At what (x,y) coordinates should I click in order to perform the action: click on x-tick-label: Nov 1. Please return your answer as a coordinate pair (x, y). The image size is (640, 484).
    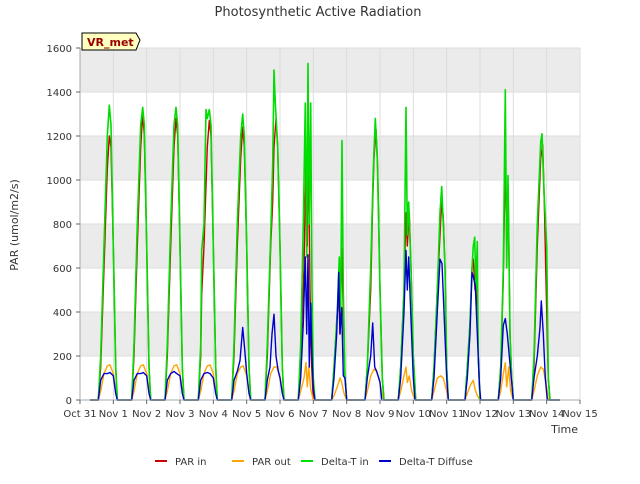
    Looking at the image, I should click on (113, 414).